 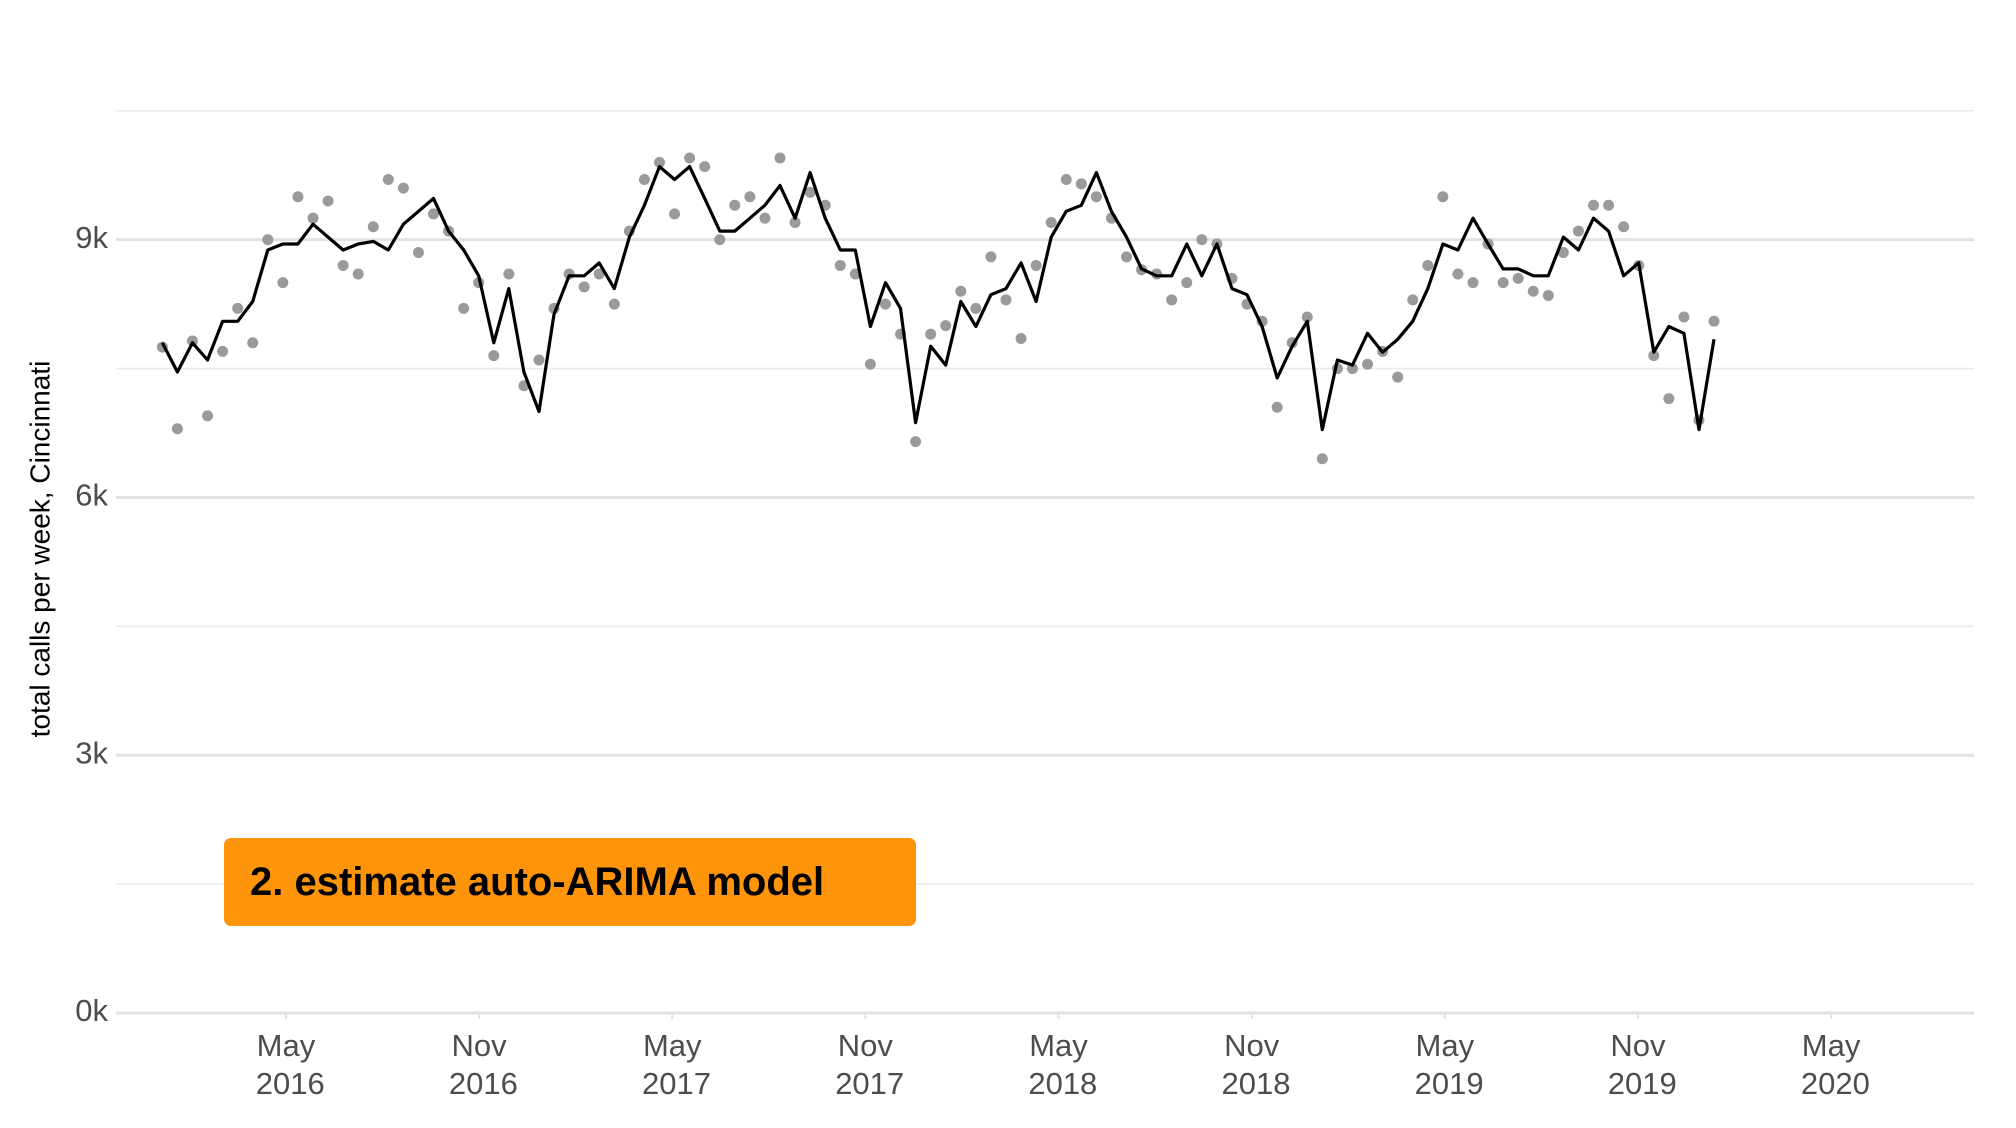 I want to click on x-tick-label: May 2017, so click(x=672, y=1064).